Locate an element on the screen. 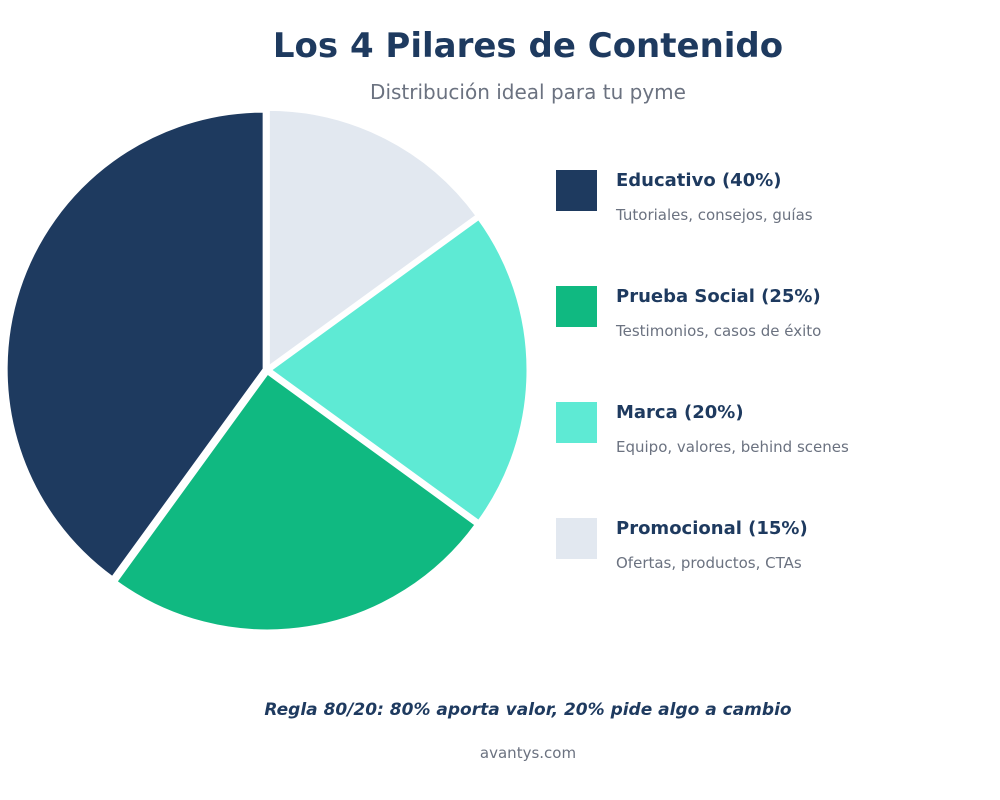  chart-subtitle: Distribución ideal para tu pyme is located at coordinates (528, 92).